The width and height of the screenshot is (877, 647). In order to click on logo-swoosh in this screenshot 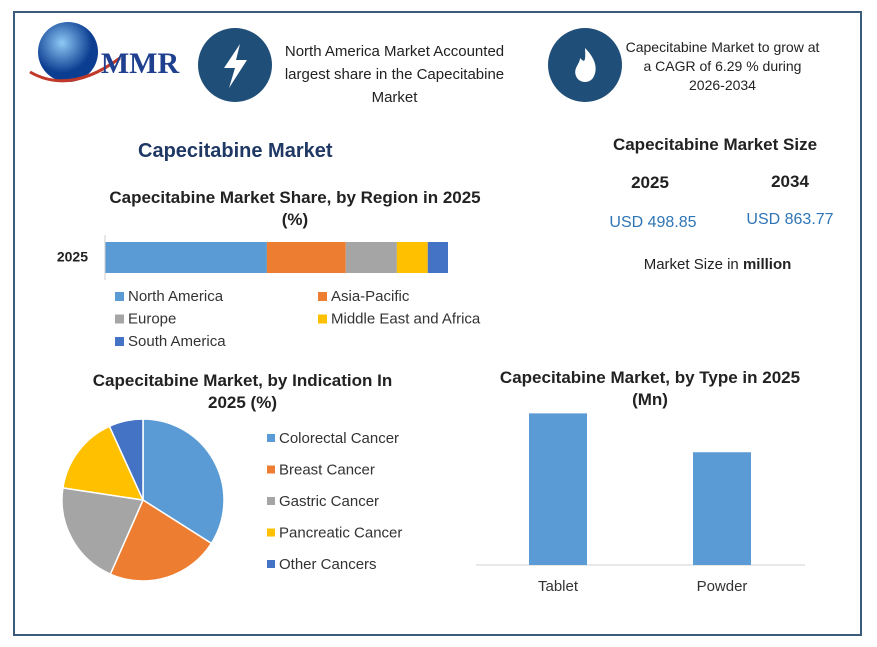, I will do `click(75, 69)`.